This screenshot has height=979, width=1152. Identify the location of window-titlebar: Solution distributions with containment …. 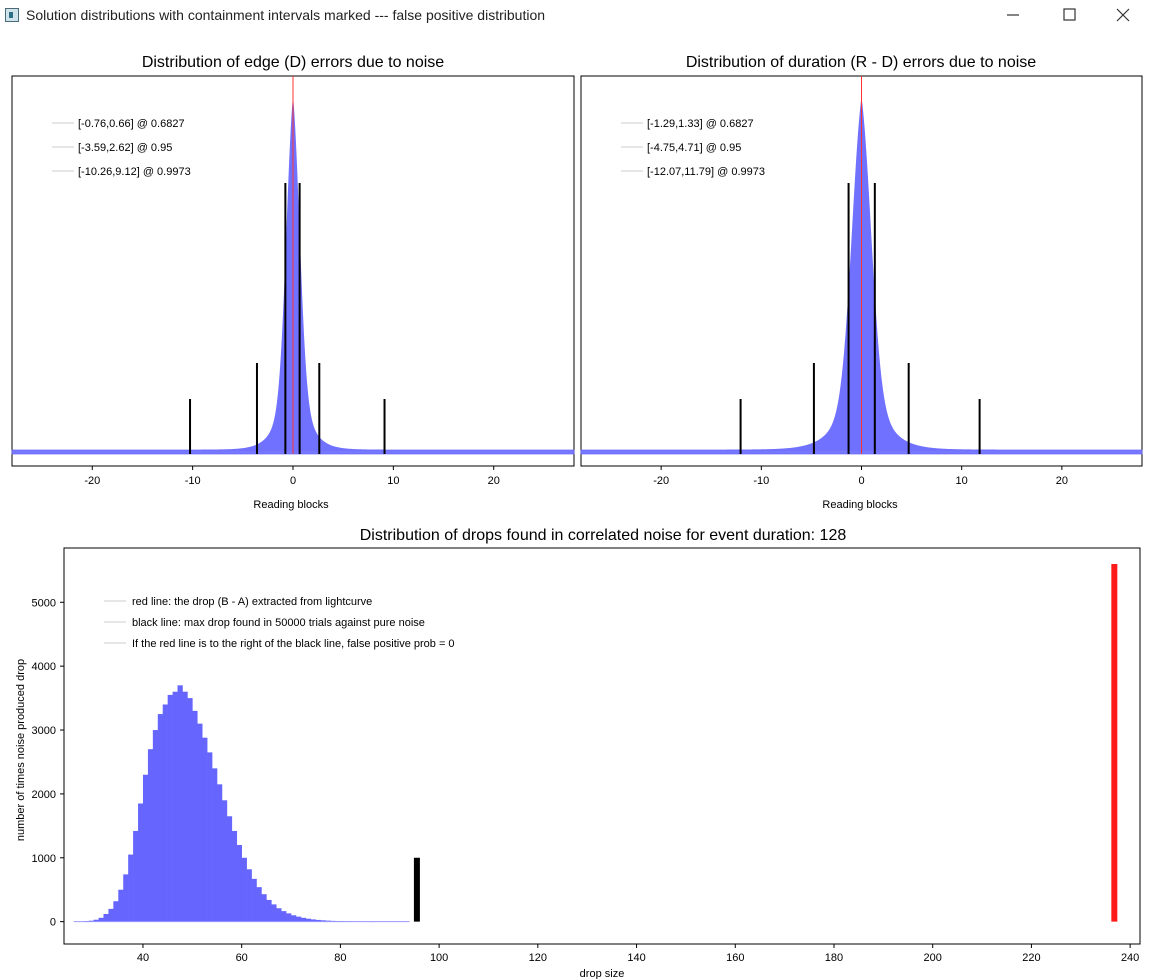
(576, 16).